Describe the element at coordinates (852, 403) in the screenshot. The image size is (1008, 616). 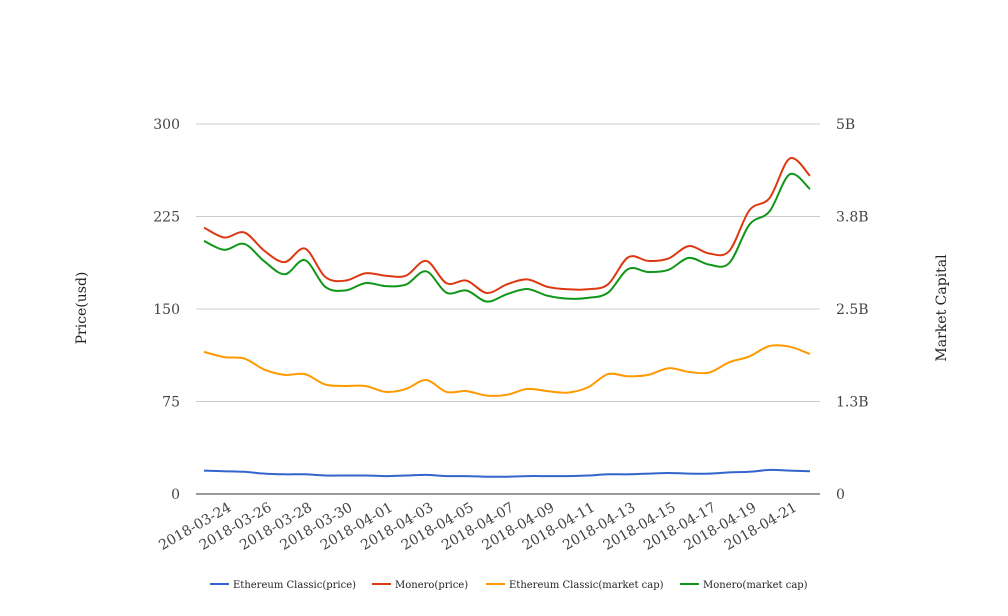
I see `y-right-tick-label: 1.3B` at that location.